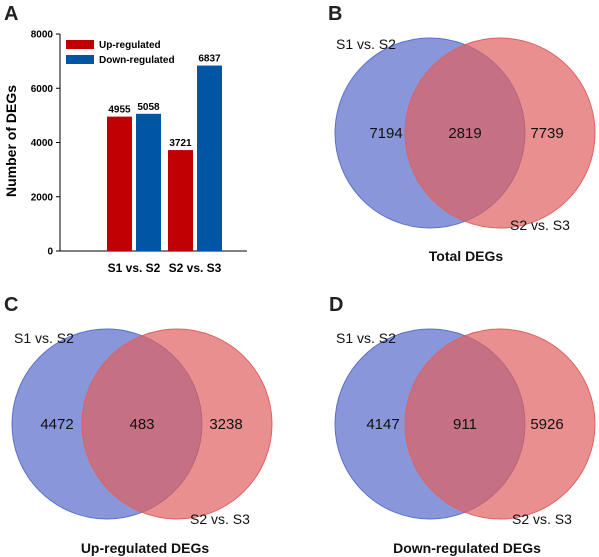 The image size is (599, 557). What do you see at coordinates (467, 548) in the screenshot?
I see `venn-d-title: Down-regulated DEGs` at bounding box center [467, 548].